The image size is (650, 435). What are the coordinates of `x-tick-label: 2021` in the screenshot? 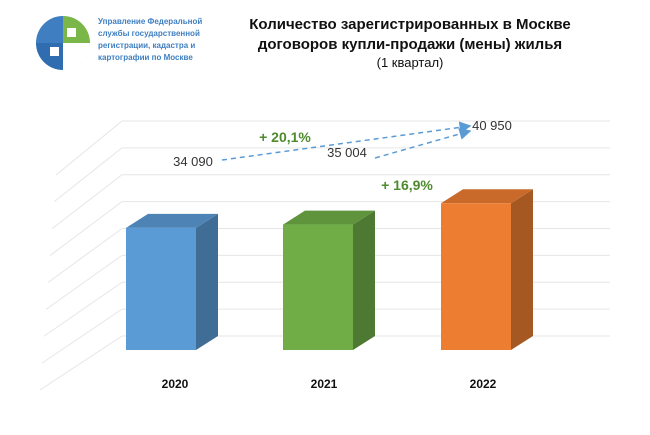 It's located at (324, 384).